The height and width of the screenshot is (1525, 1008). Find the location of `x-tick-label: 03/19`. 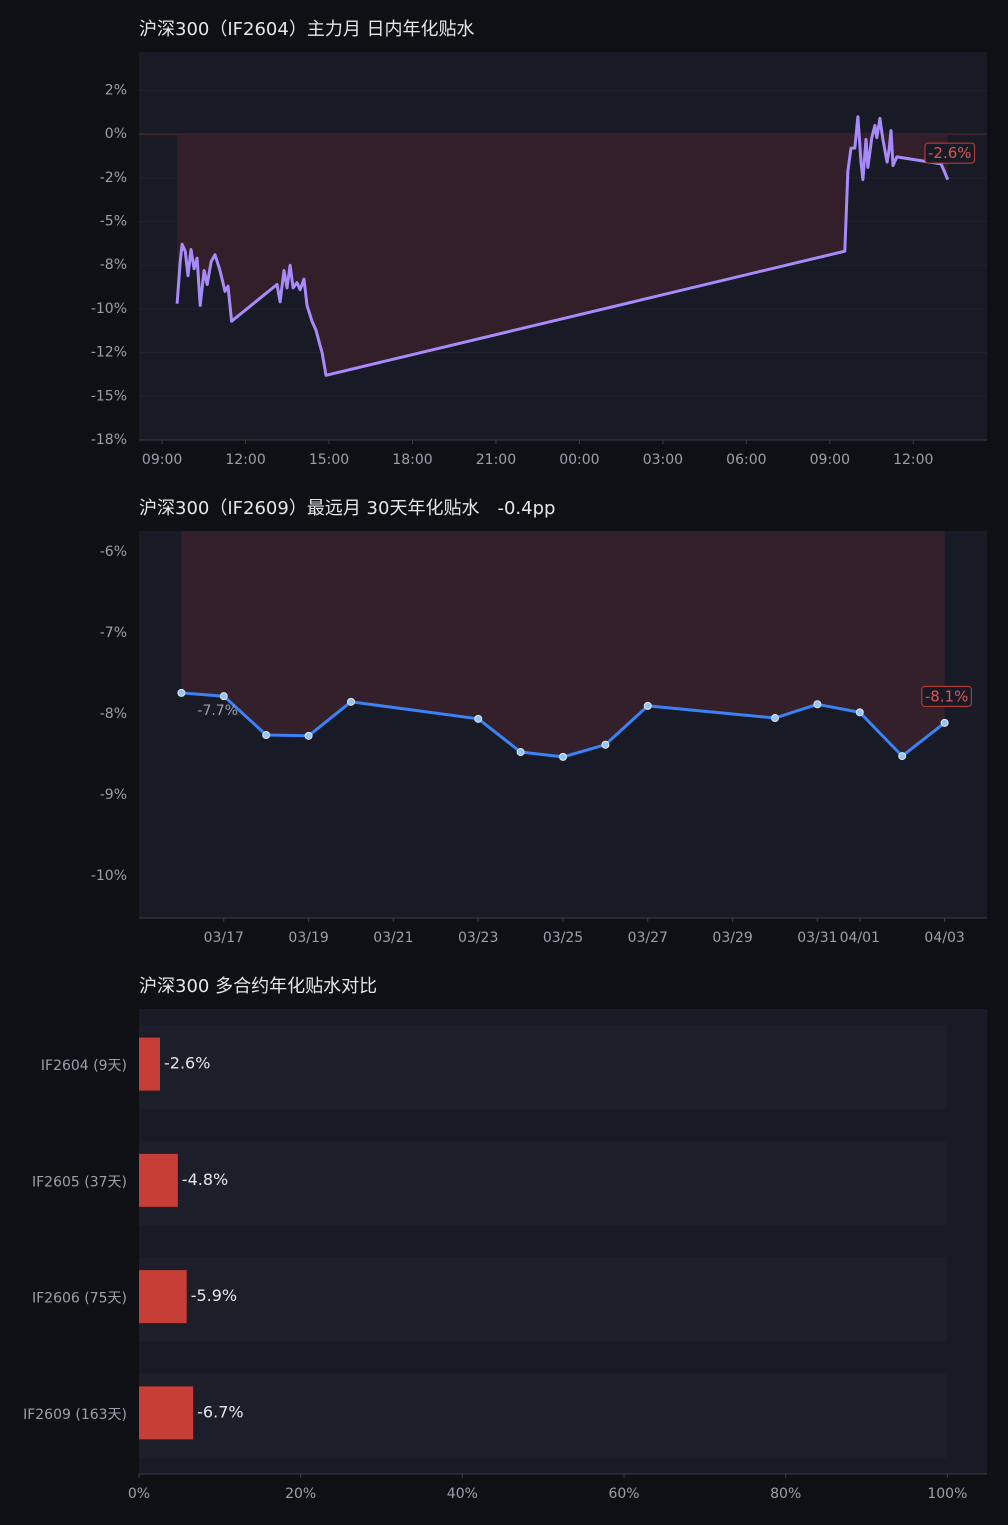

x-tick-label: 03/19 is located at coordinates (308, 938).